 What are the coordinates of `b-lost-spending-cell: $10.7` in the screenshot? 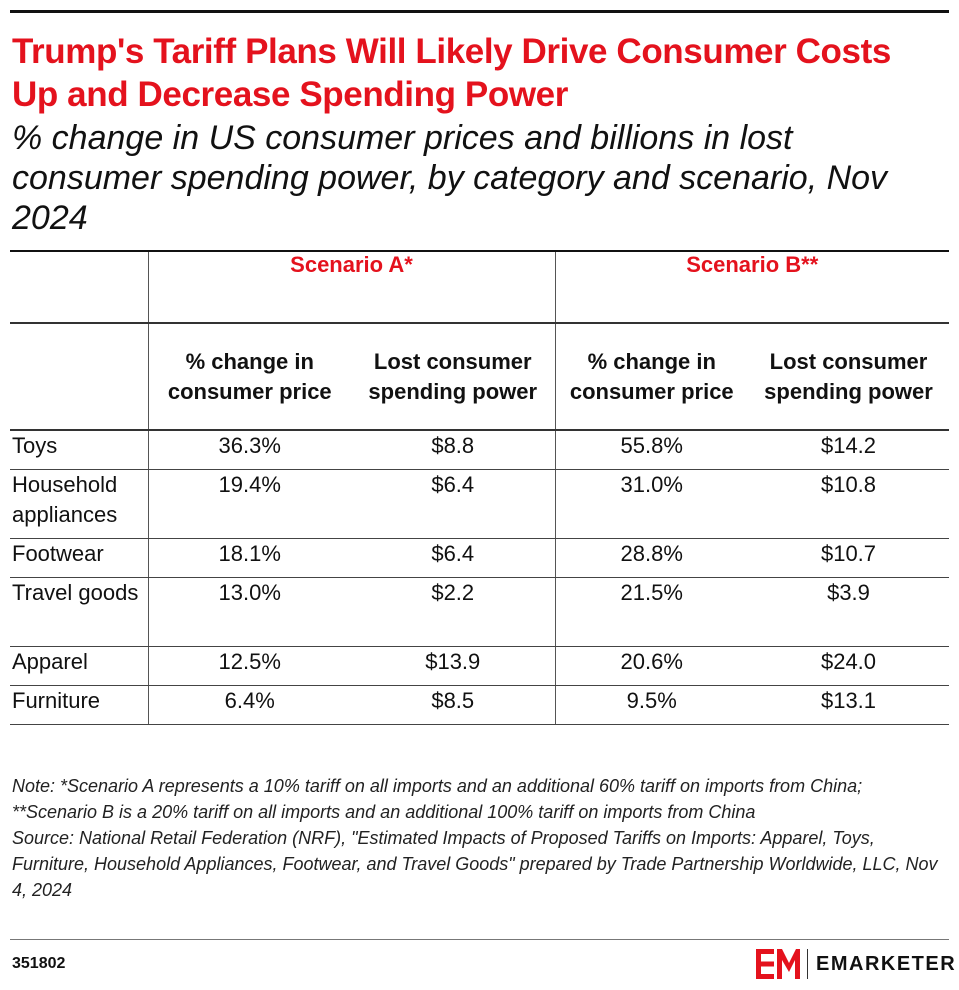 It's located at (848, 558).